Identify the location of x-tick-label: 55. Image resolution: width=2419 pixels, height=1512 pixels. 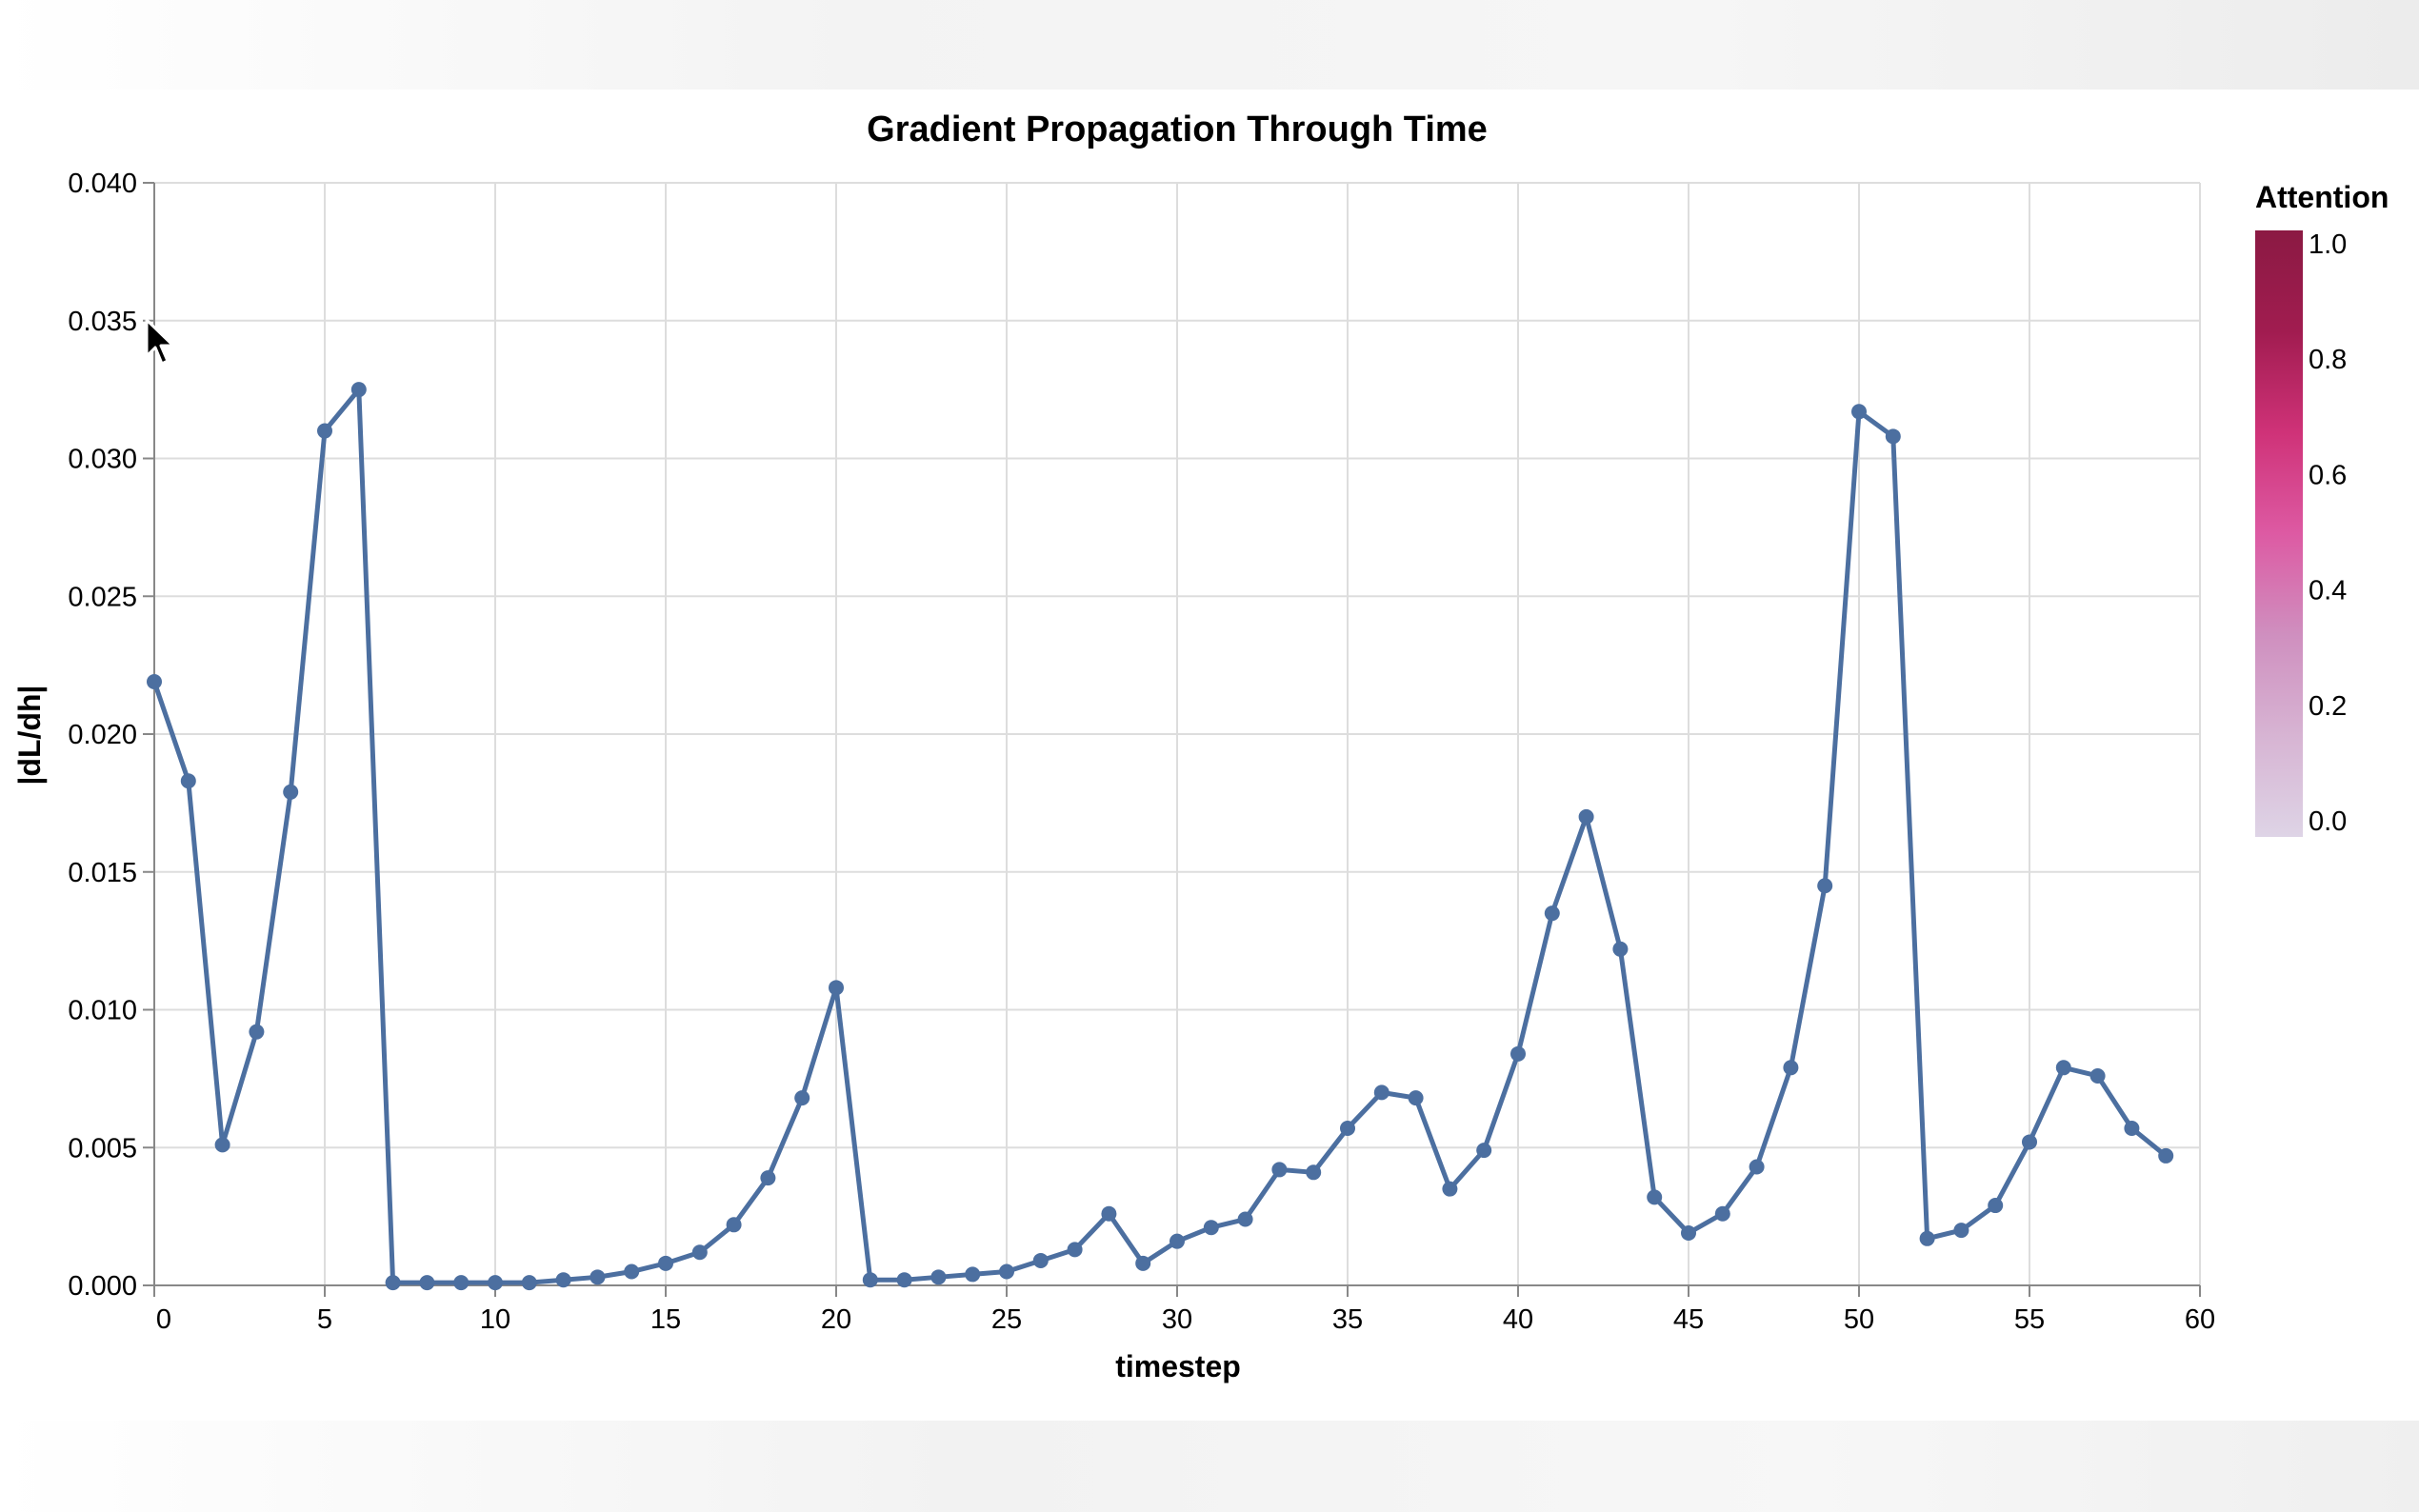
(2029, 1319).